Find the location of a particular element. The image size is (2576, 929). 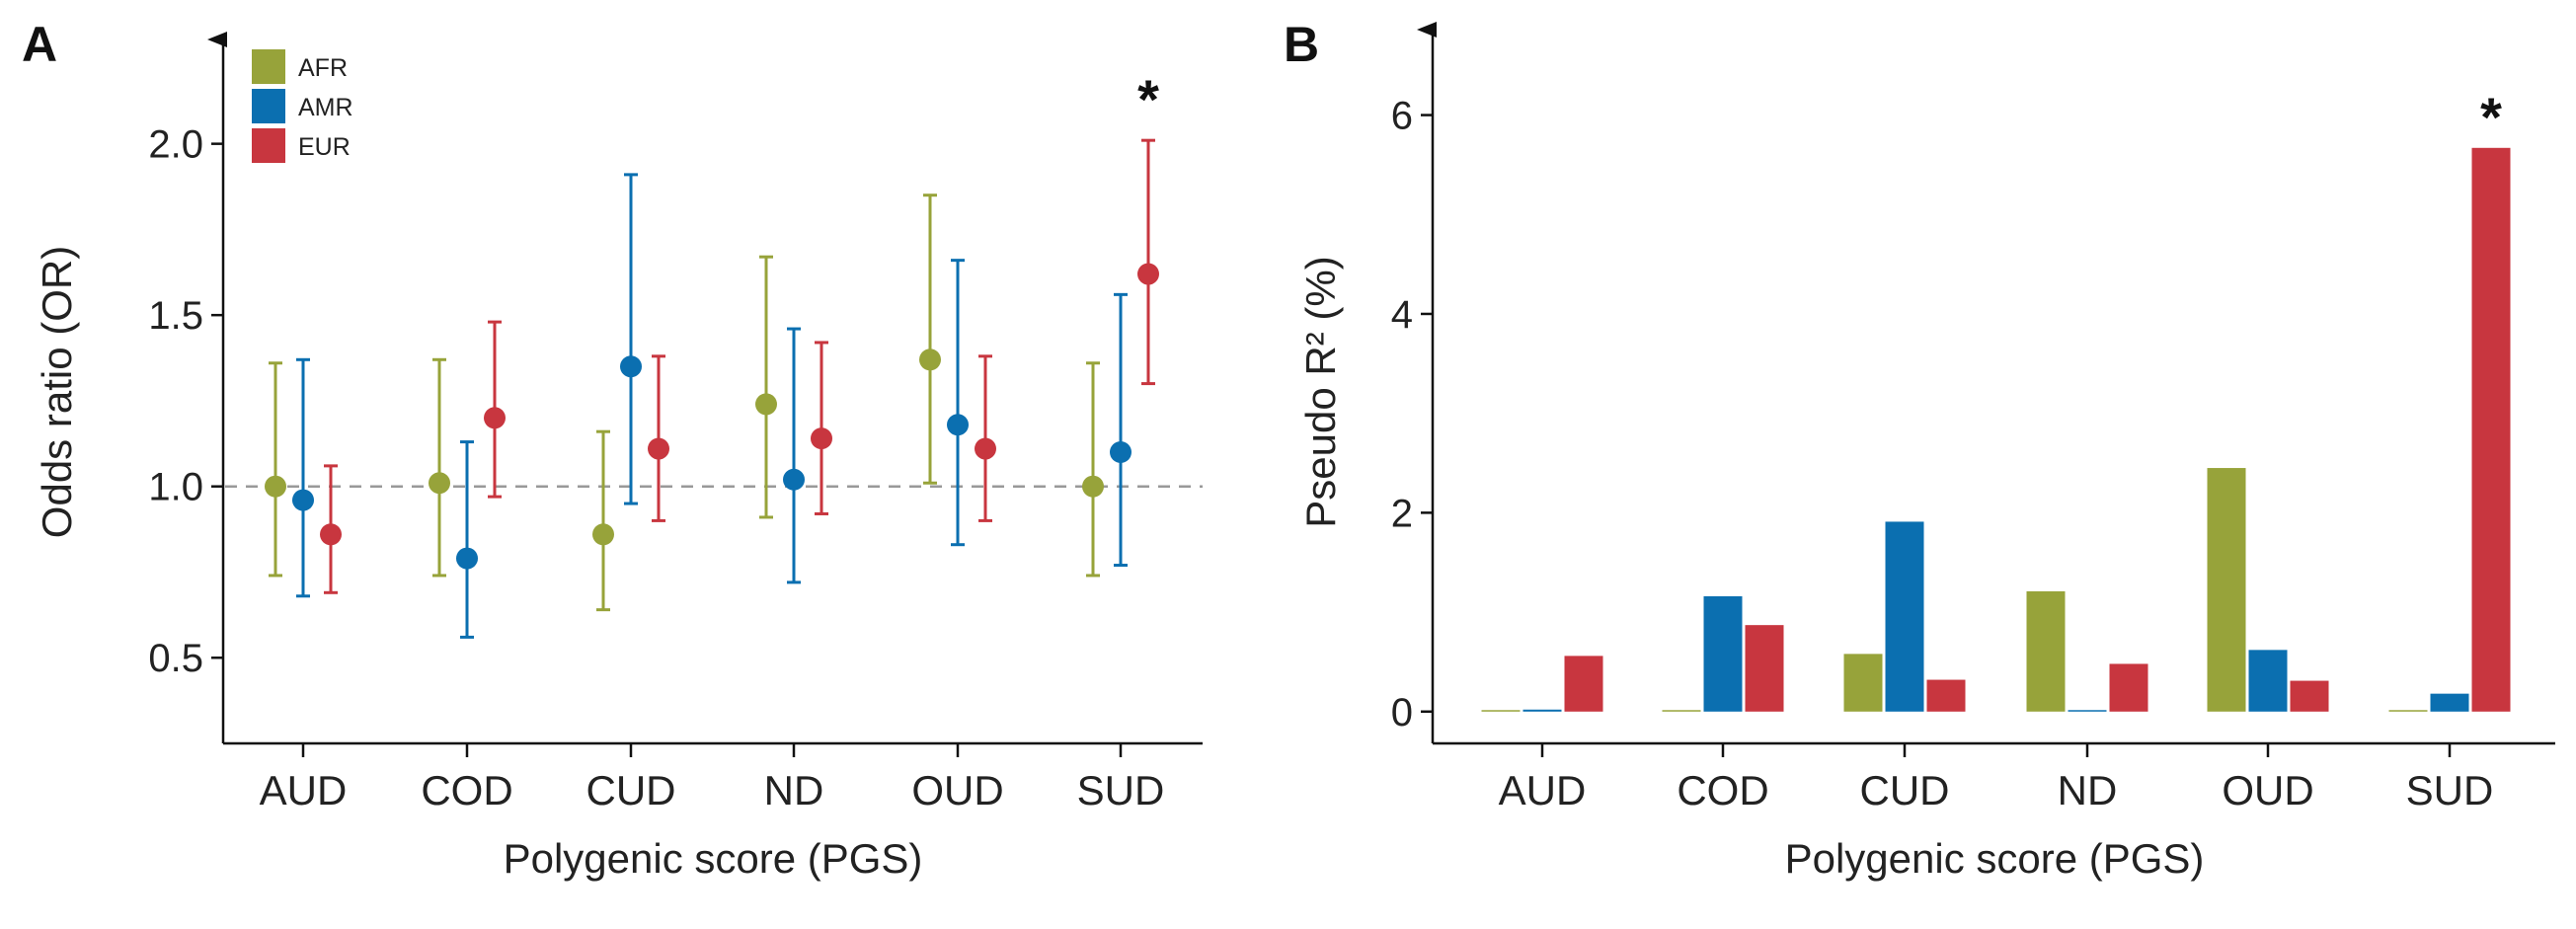

point-afr-cod is located at coordinates (439, 468).